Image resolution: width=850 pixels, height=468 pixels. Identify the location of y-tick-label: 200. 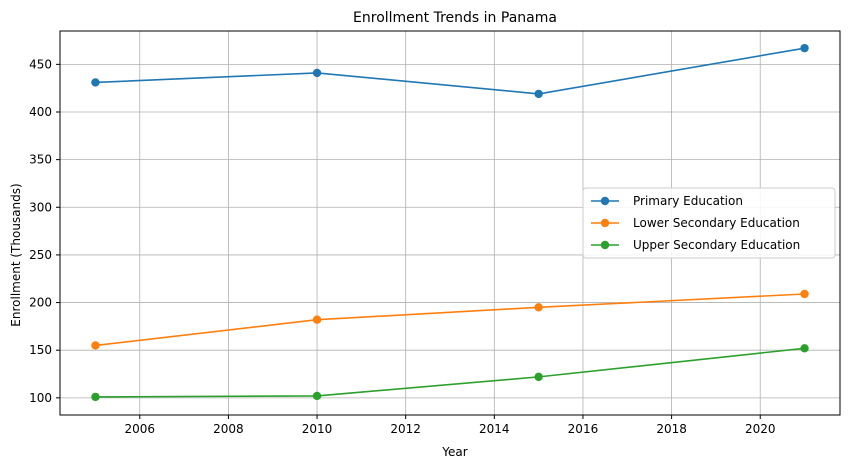
(40, 303).